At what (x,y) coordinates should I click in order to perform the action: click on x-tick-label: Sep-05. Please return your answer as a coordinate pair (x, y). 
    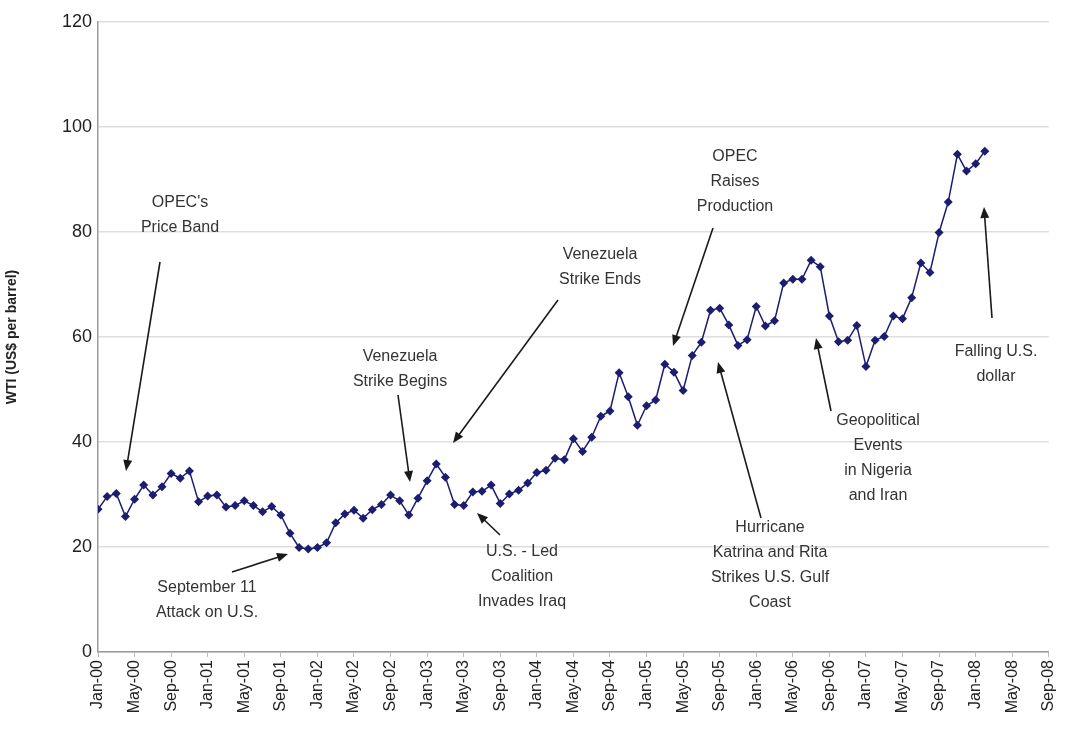
    Looking at the image, I should click on (719, 685).